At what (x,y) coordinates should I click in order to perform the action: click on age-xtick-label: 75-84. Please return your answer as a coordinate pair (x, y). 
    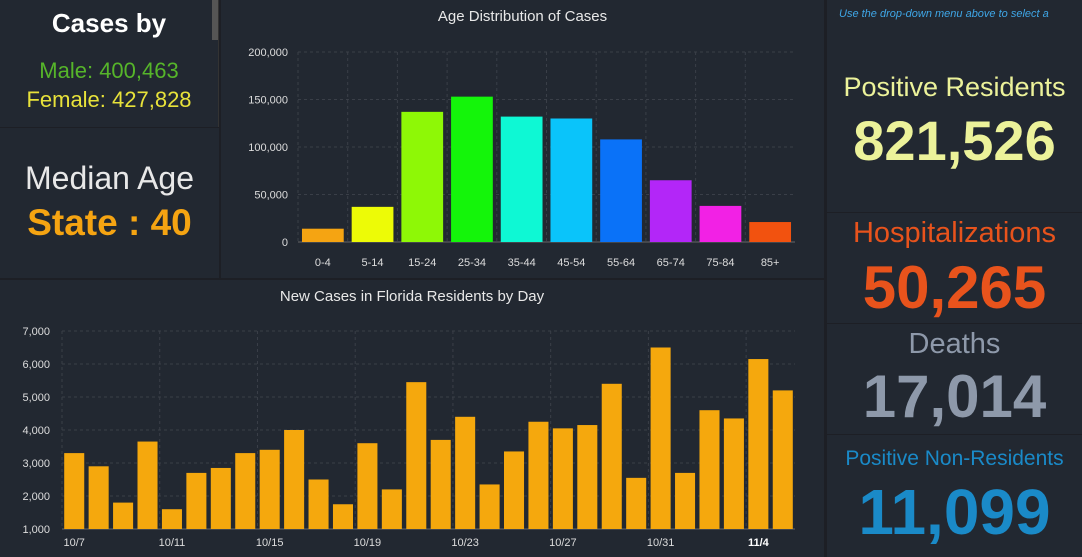
    Looking at the image, I should click on (720, 263).